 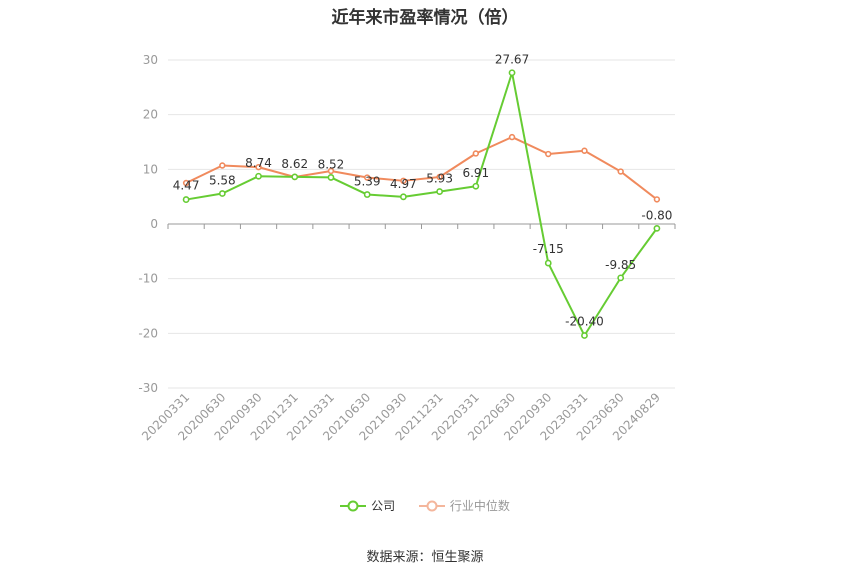 I want to click on data-label: 27.67, so click(x=512, y=60).